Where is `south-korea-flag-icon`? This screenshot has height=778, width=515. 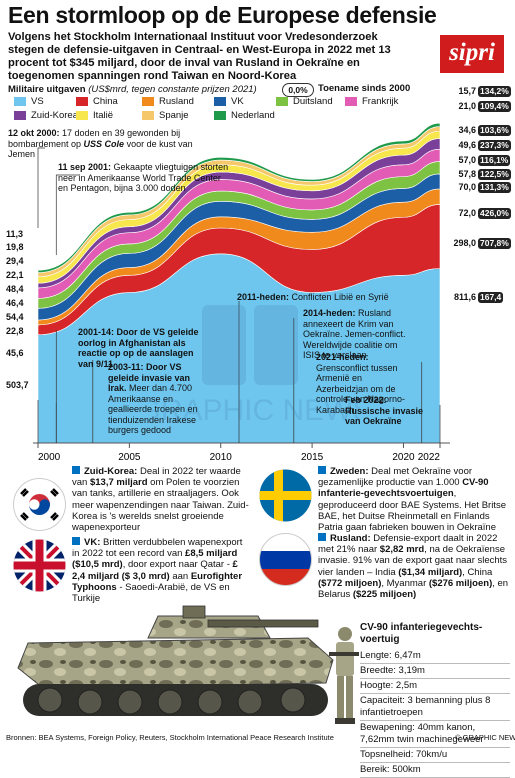
south-korea-flag-icon is located at coordinates (39, 504).